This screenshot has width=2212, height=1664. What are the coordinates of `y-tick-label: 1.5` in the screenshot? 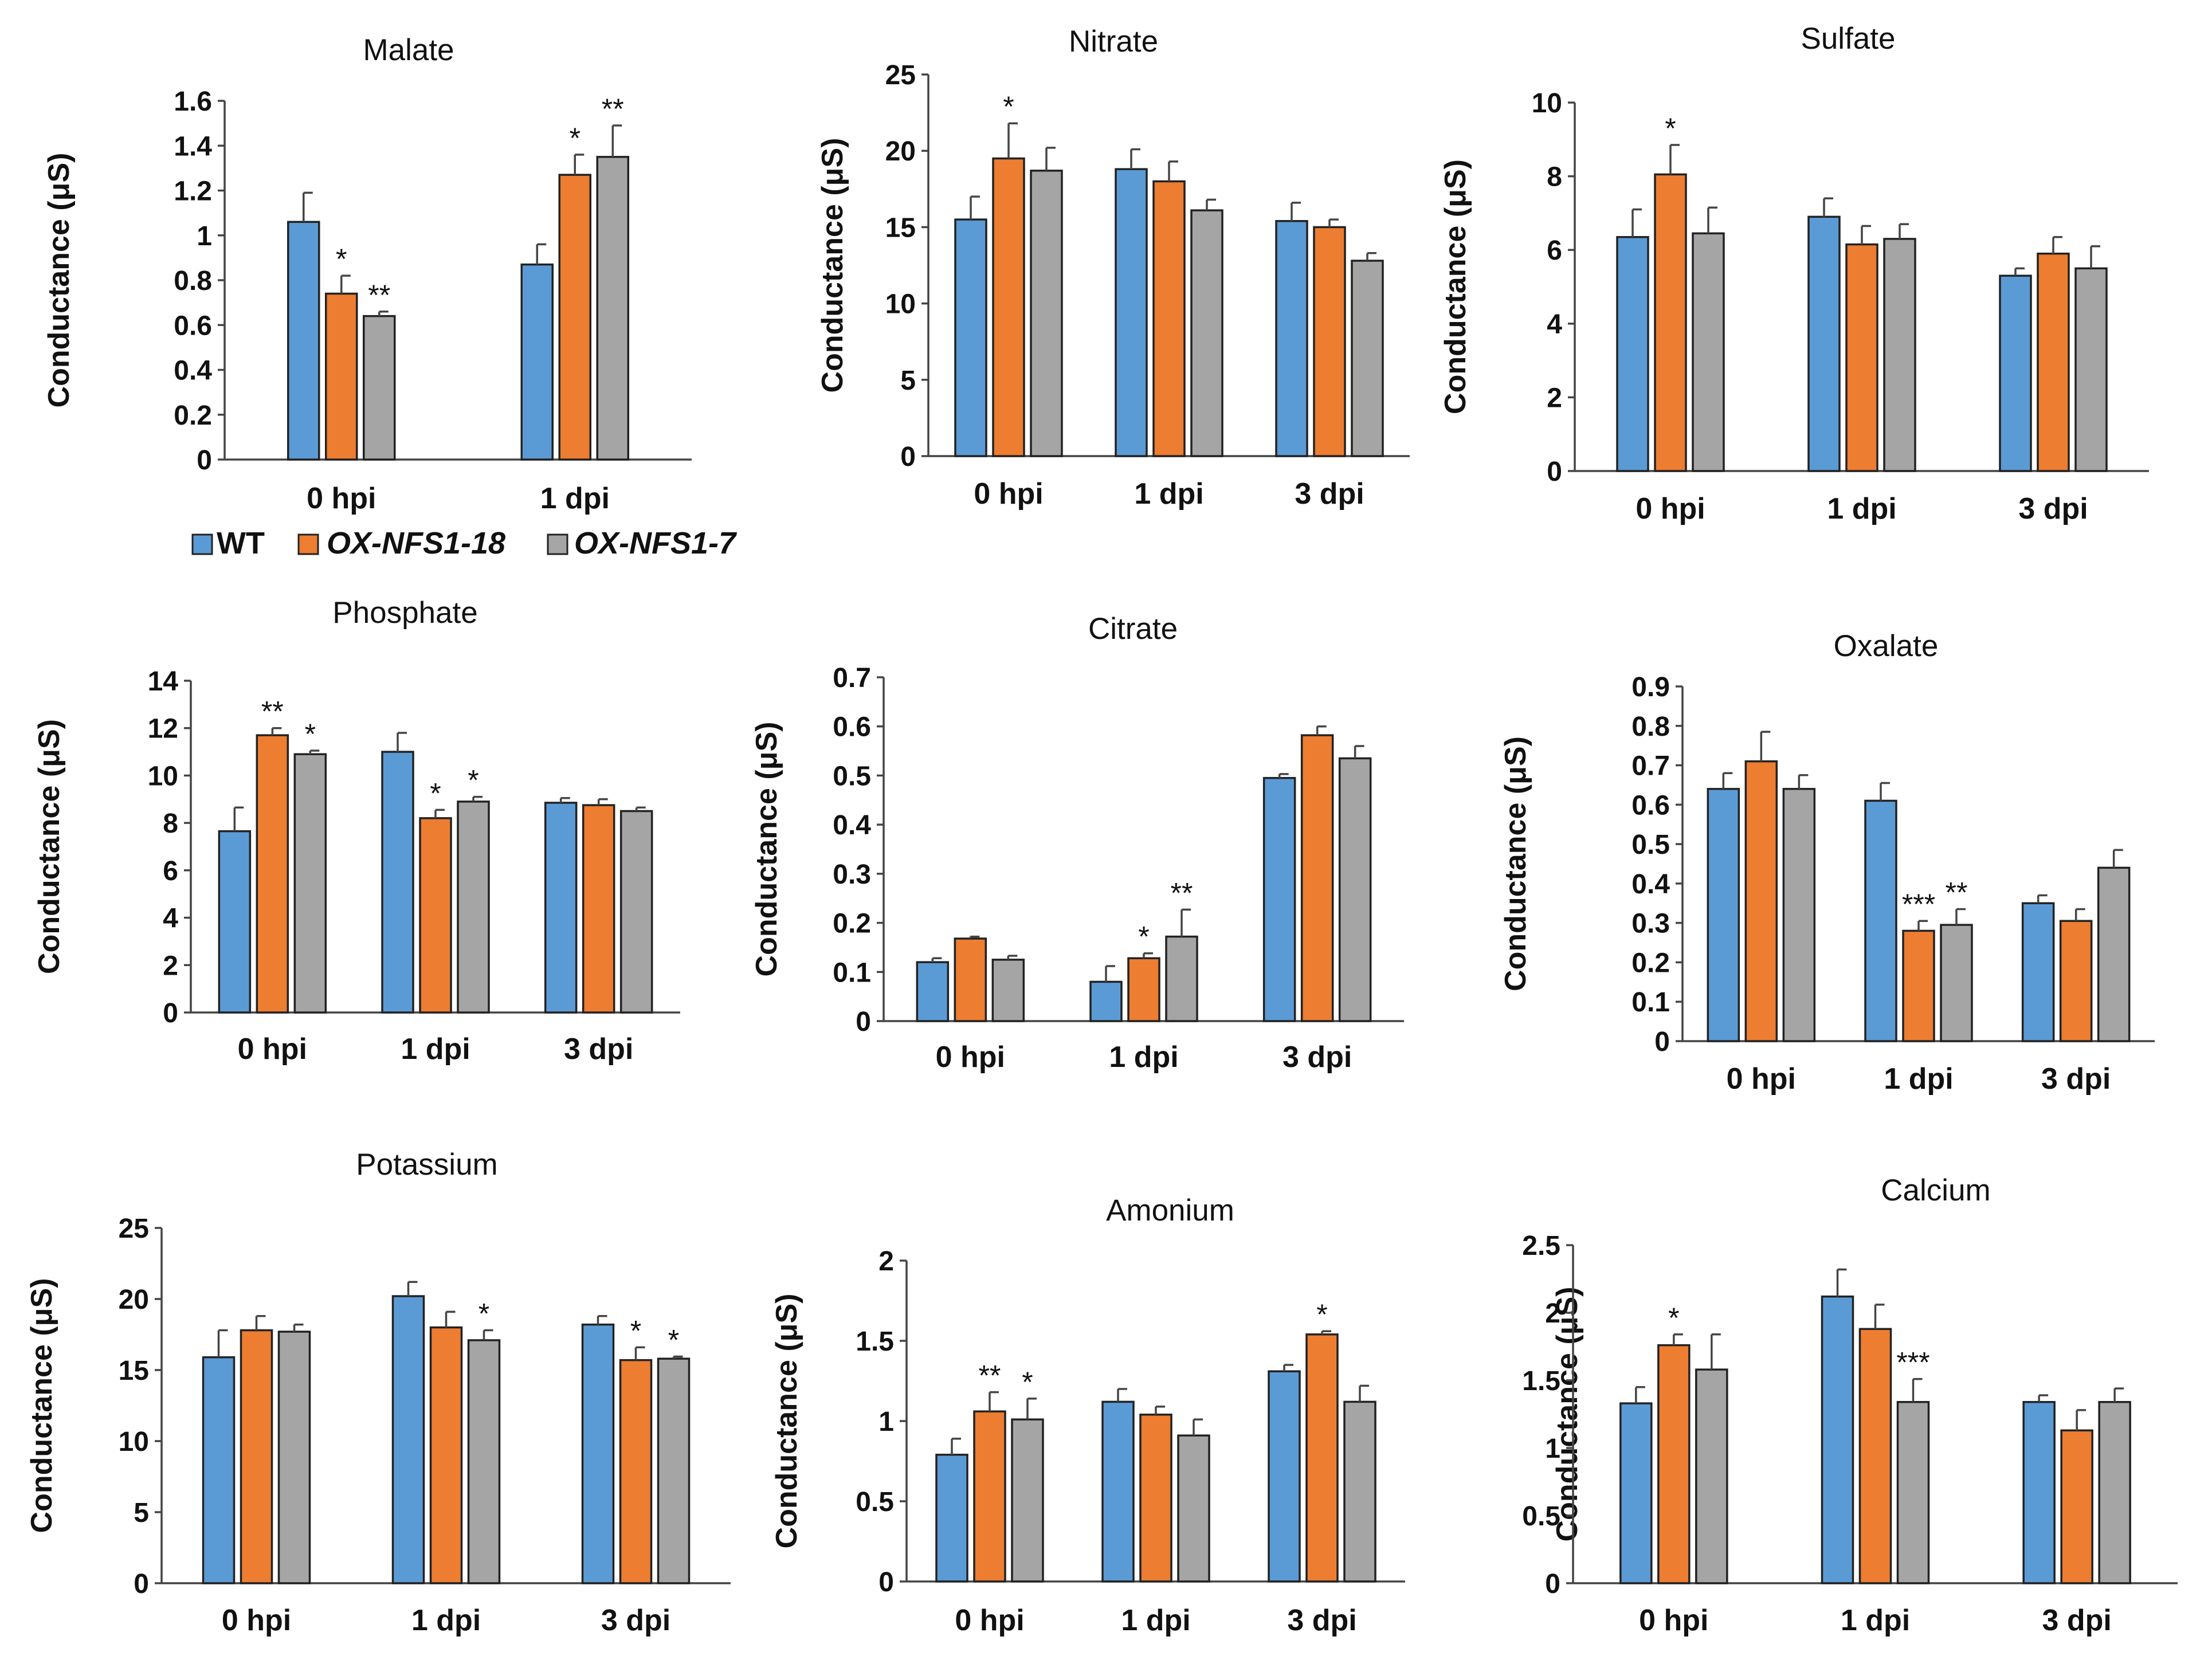 It's located at (875, 1342).